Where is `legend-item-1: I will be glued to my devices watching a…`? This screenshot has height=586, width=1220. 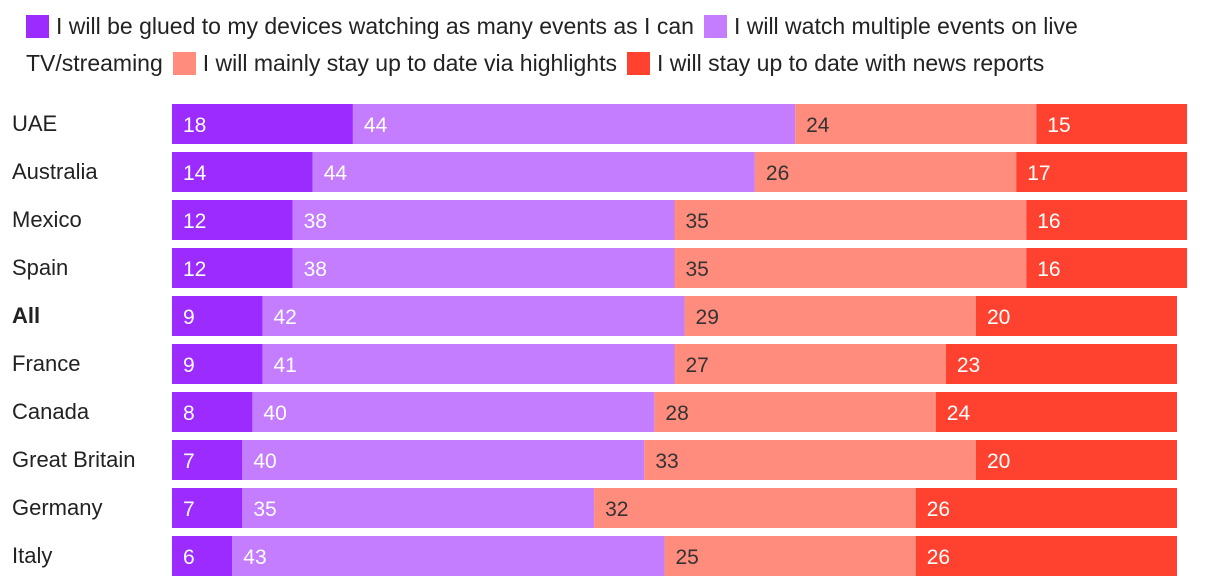
legend-item-1: I will be glued to my devices watching a… is located at coordinates (360, 26).